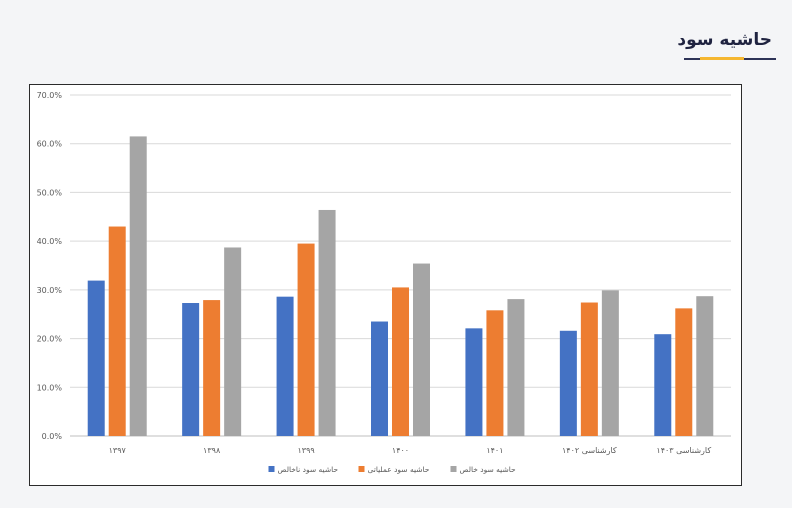 The image size is (792, 508). I want to click on y-tick-label: 0.0%, so click(52, 436).